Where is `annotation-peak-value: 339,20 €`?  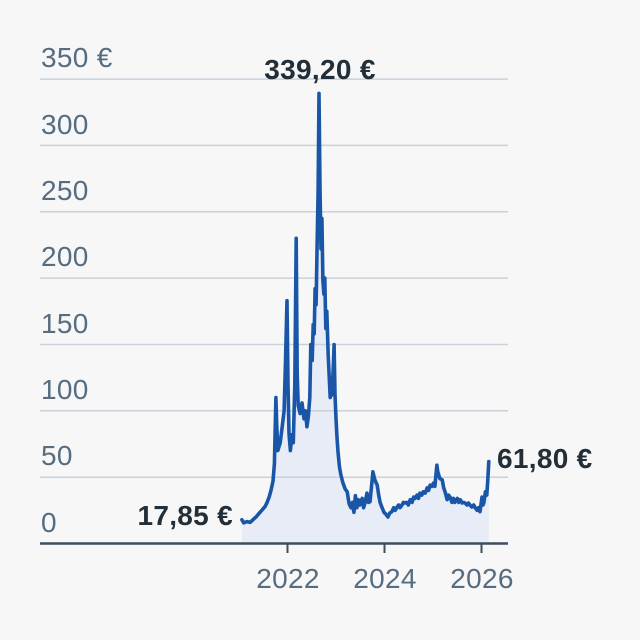
annotation-peak-value: 339,20 € is located at coordinates (320, 69).